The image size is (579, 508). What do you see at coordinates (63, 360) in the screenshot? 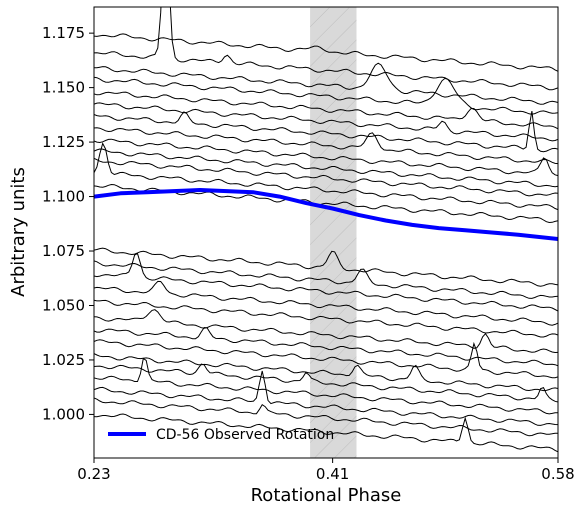
I see `y-tick-label: 1.025` at bounding box center [63, 360].